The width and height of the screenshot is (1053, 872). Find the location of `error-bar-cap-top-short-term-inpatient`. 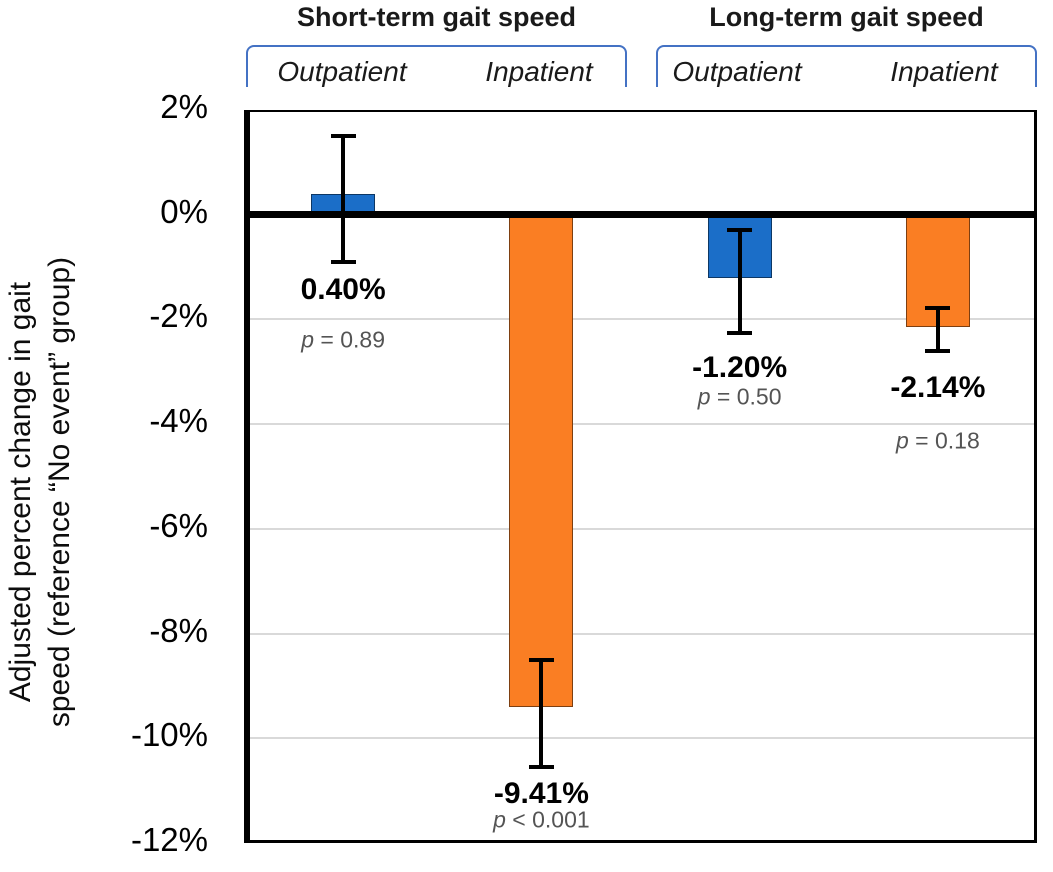

error-bar-cap-top-short-term-inpatient is located at coordinates (541, 659).